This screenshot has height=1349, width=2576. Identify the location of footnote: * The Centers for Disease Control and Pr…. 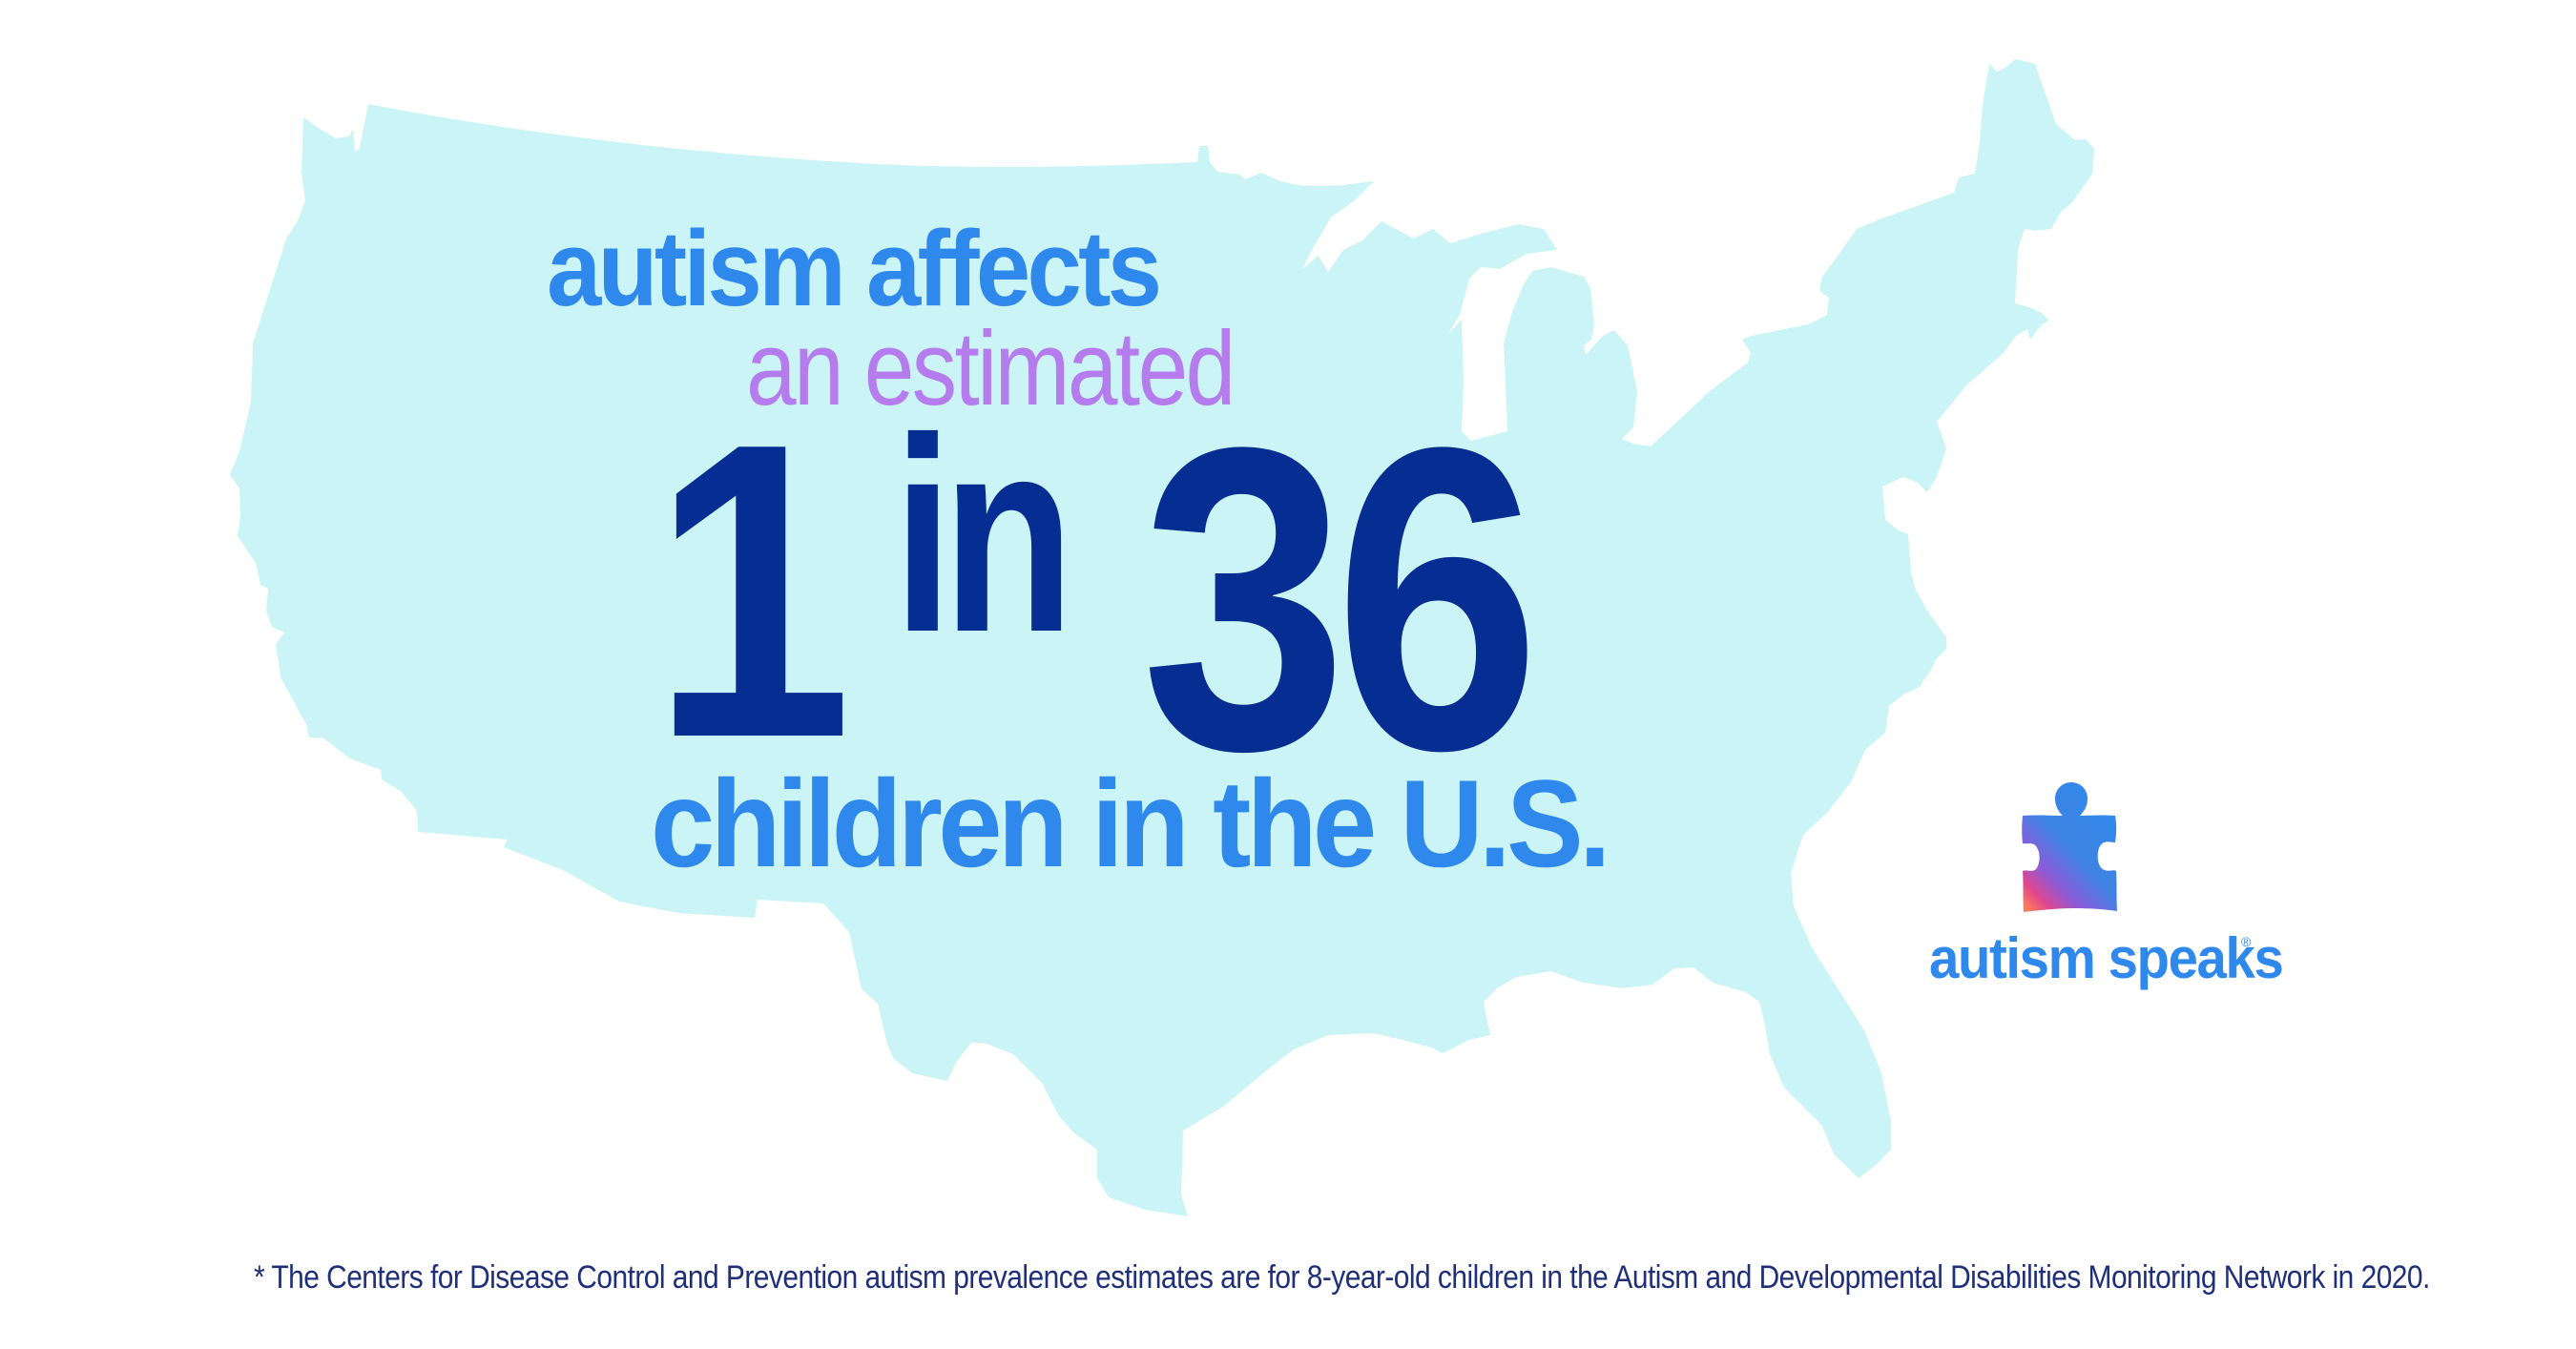
(1342, 1277).